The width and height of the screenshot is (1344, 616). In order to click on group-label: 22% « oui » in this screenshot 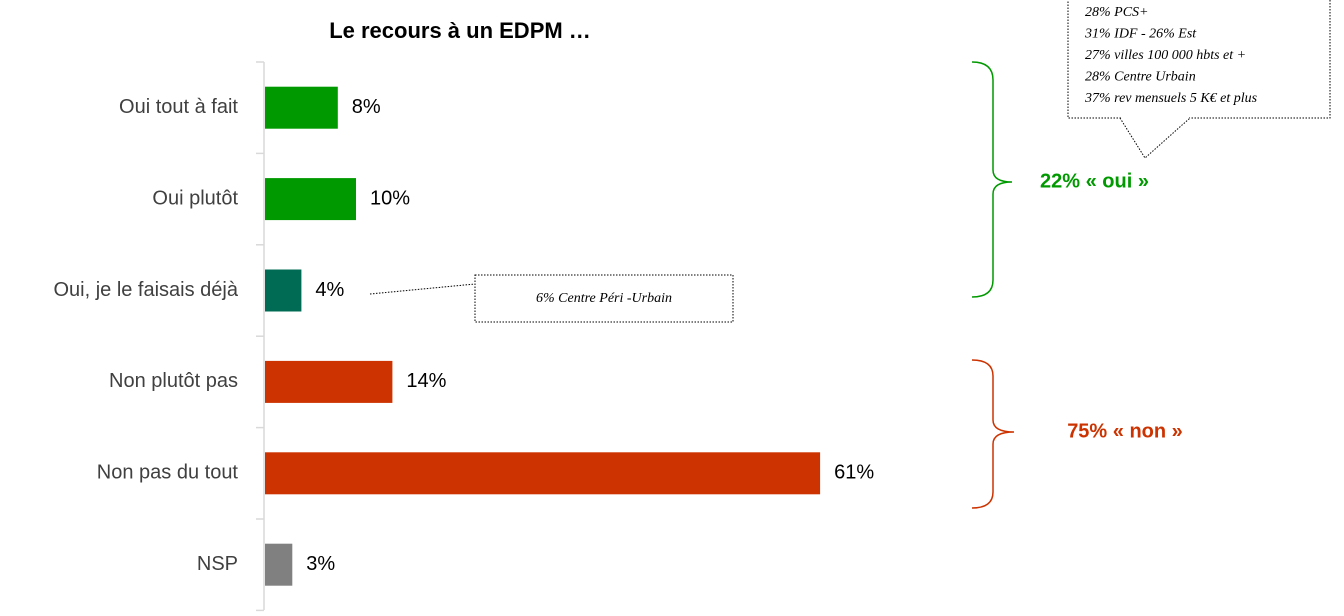, I will do `click(1094, 181)`.